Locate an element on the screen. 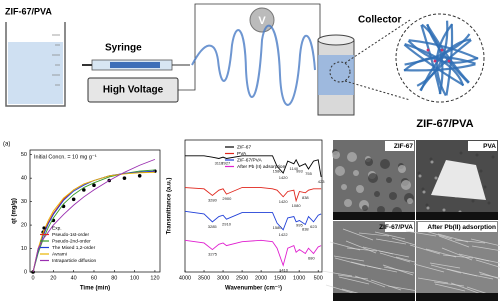  voltage-label: V is located at coordinates (262, 21).